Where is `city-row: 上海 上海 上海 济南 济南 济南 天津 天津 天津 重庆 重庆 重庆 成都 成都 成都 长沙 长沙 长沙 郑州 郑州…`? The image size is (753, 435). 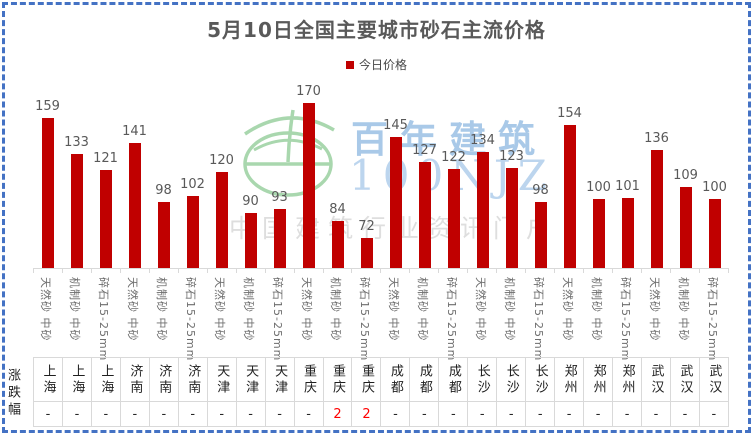
city-row: 上海 上海 上海 济南 济南 济南 天津 天津 天津 重庆 重庆 重庆 成都 成都 成都 长沙 长沙 长沙 郑州 郑州… is located at coordinates (381, 380).